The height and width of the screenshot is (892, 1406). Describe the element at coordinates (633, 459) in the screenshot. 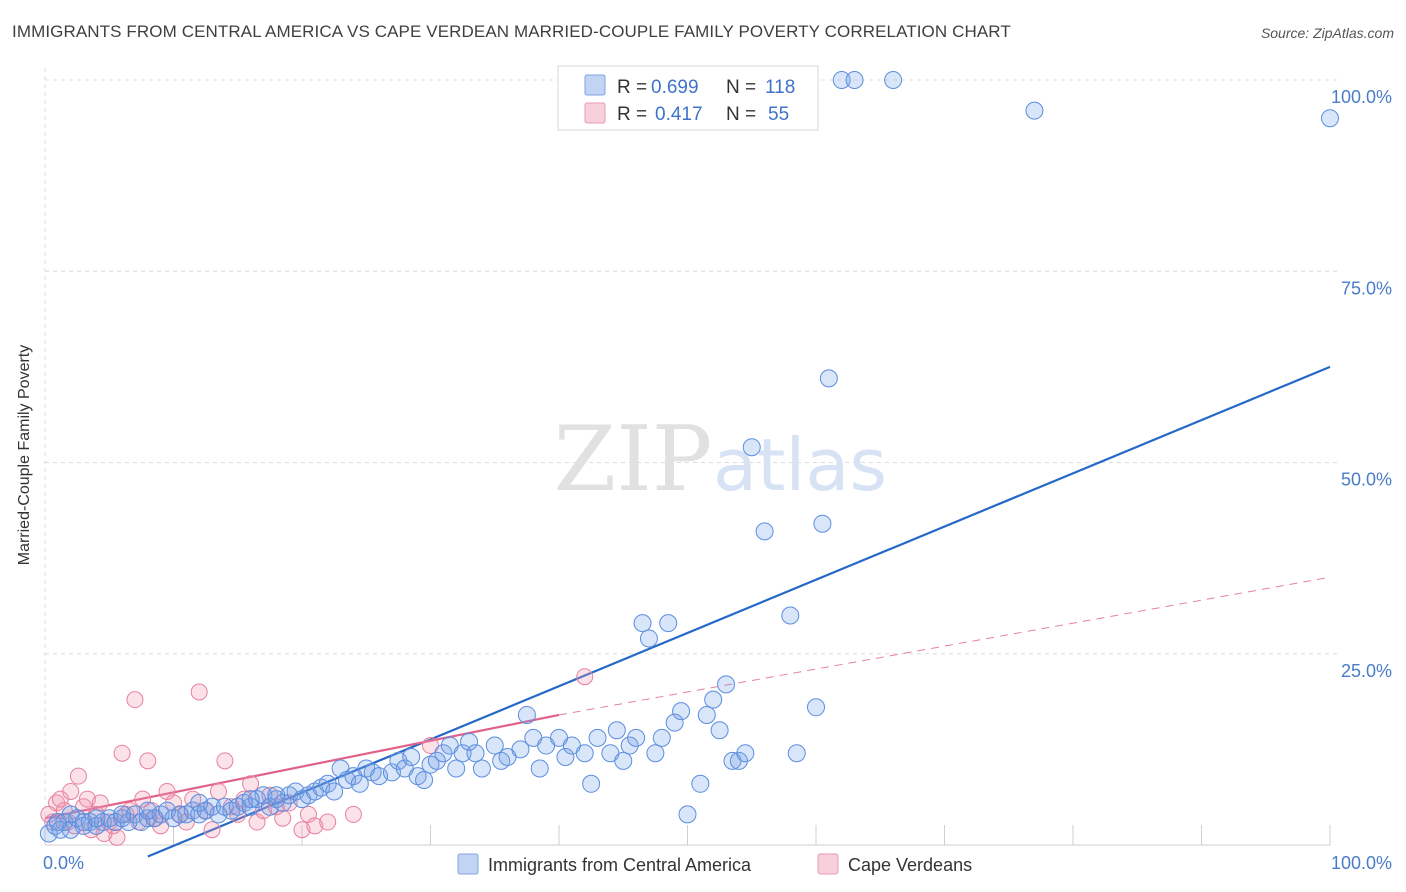

I see `watermark-zip: ZIP` at that location.